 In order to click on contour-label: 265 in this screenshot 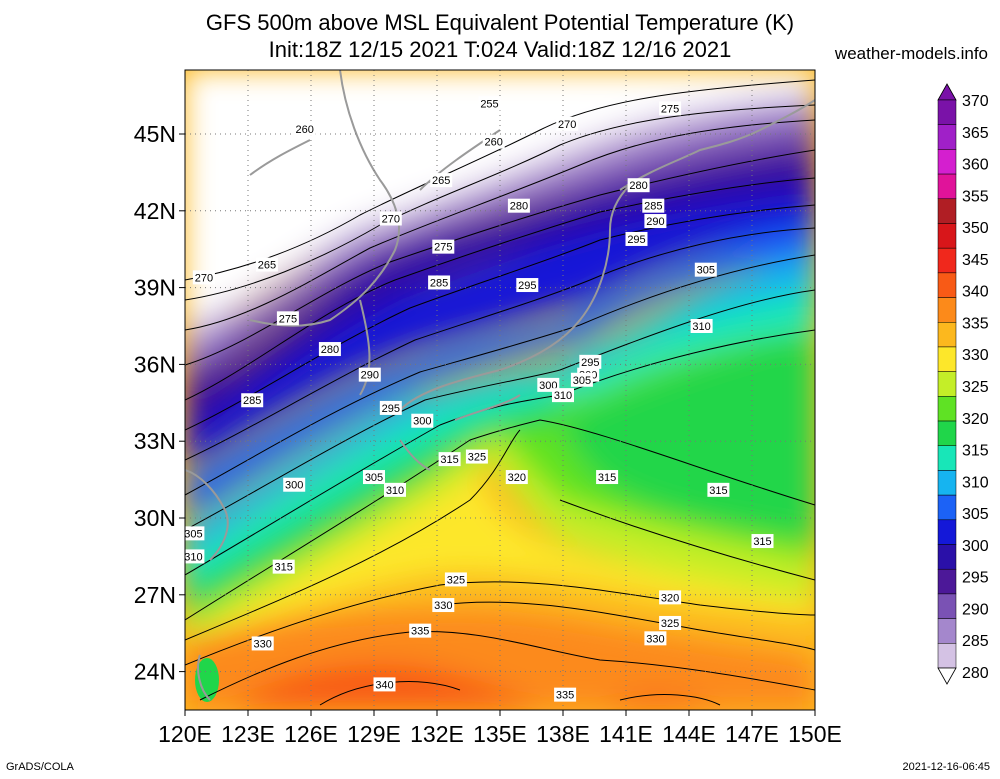, I will do `click(266, 264)`.